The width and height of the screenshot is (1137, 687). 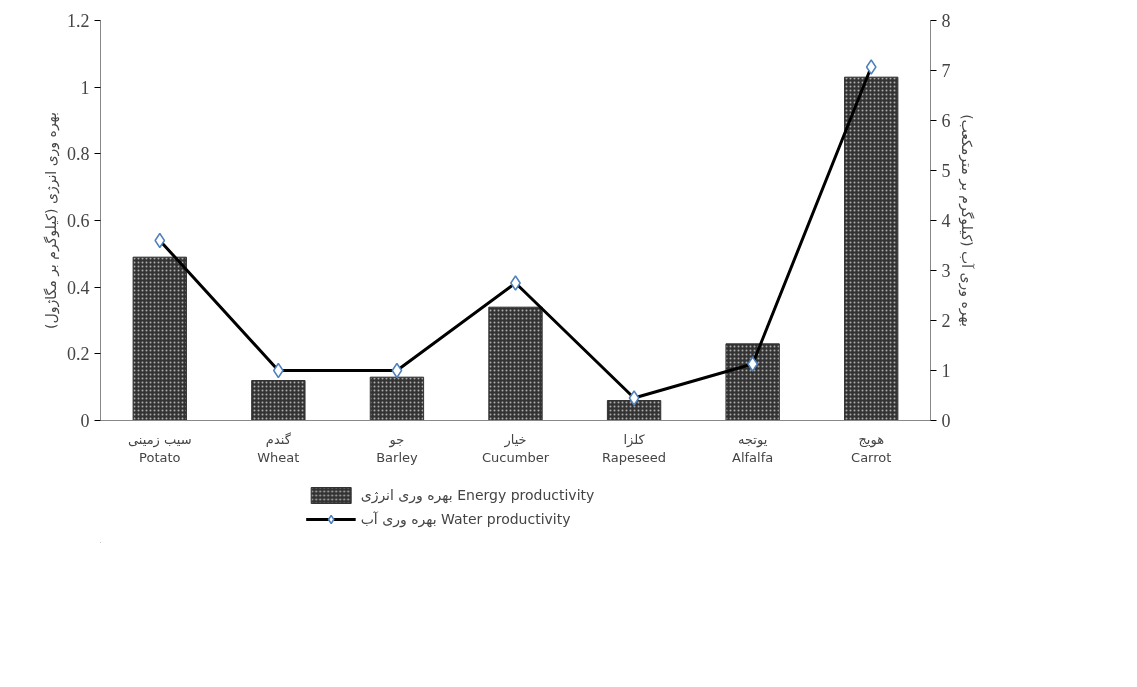 What do you see at coordinates (85, 87) in the screenshot?
I see `y-tick-label: 1` at bounding box center [85, 87].